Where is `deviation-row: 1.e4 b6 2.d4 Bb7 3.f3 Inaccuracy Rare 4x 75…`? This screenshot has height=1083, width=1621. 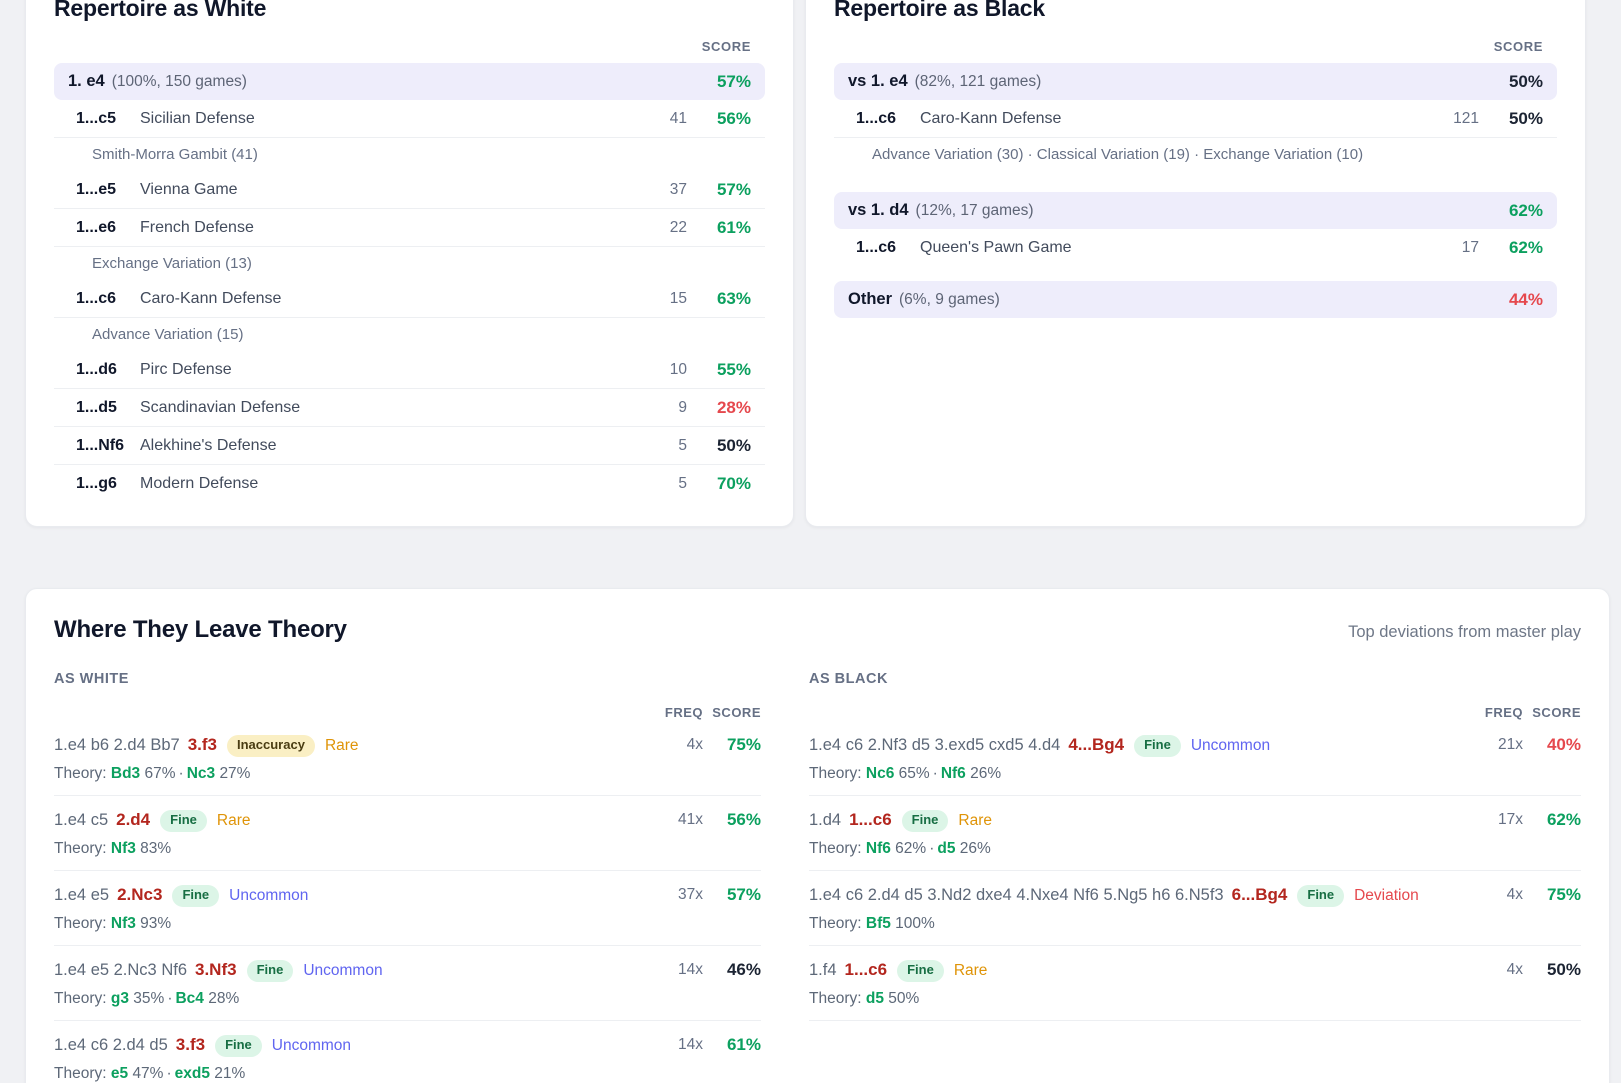
deviation-row: 1.e4 b6 2.d4 Bb7 3.f3 Inaccuracy Rare 4x 75… is located at coordinates (407, 758).